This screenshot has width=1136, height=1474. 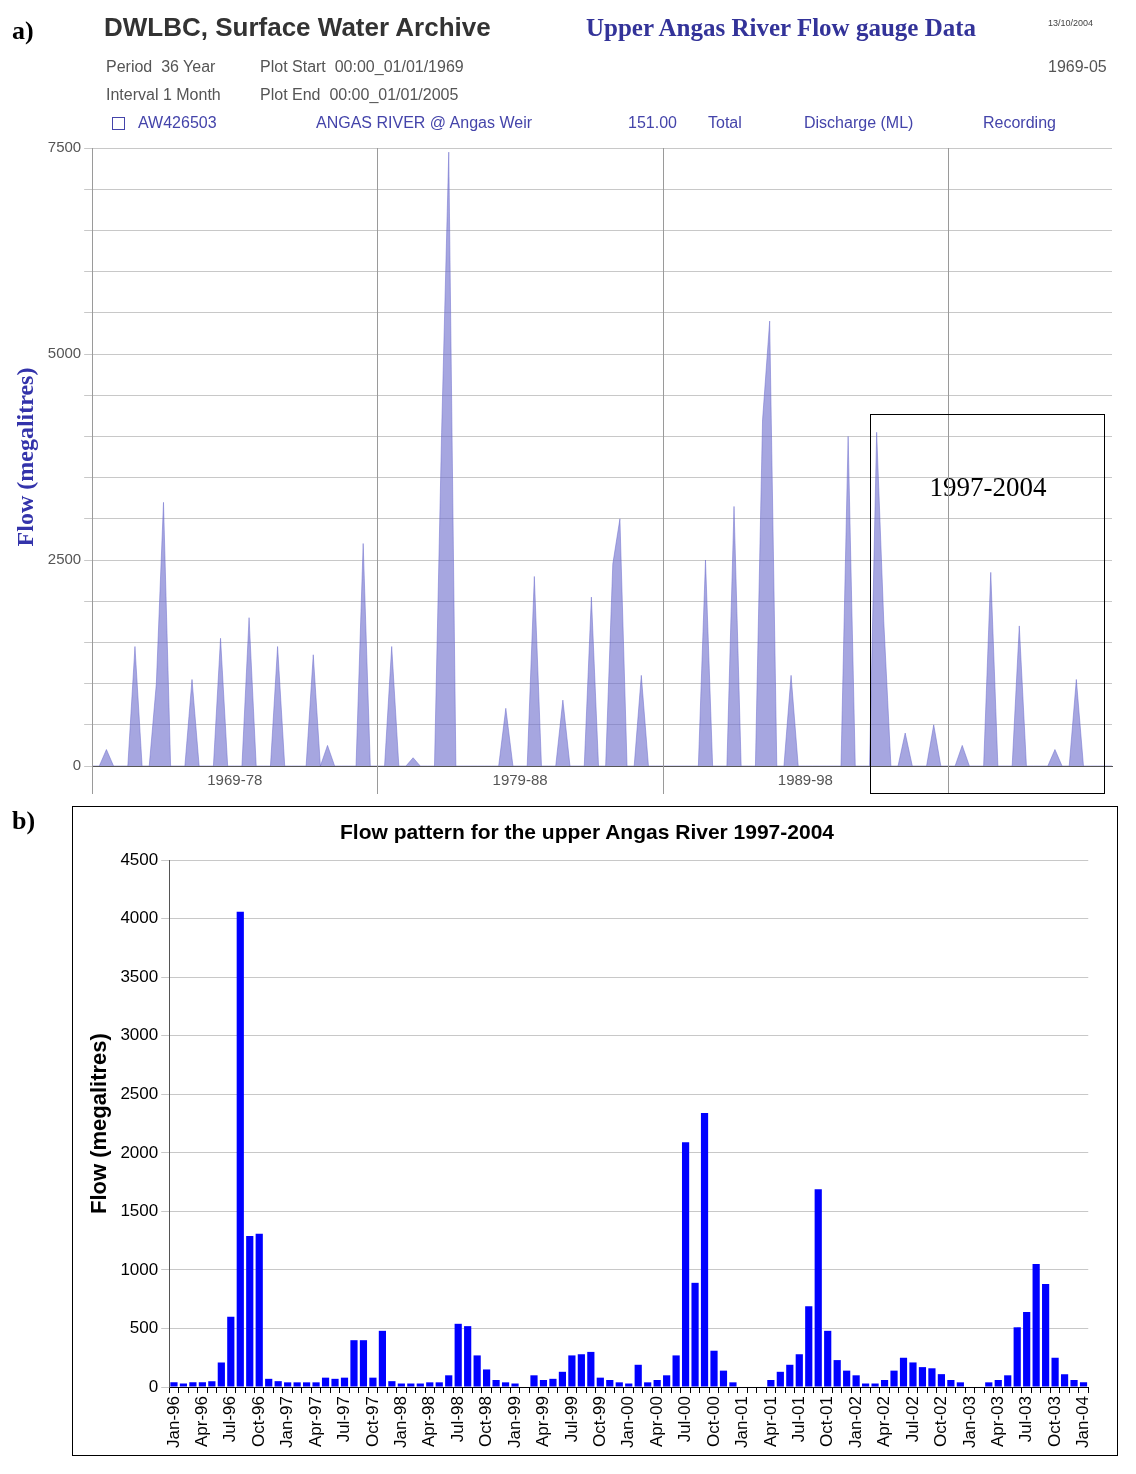 I want to click on x-tick-label: Jul-99, so click(x=571, y=1419).